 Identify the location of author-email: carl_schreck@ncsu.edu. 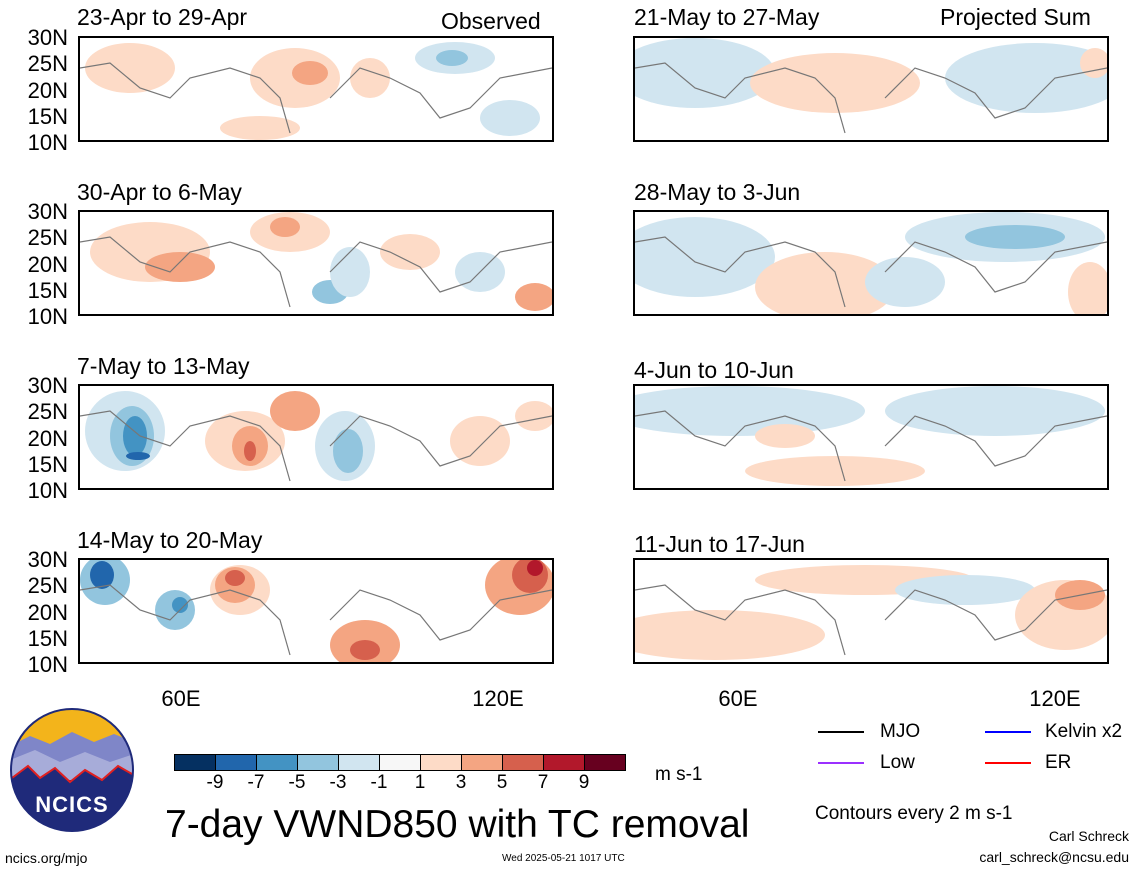
(1054, 857).